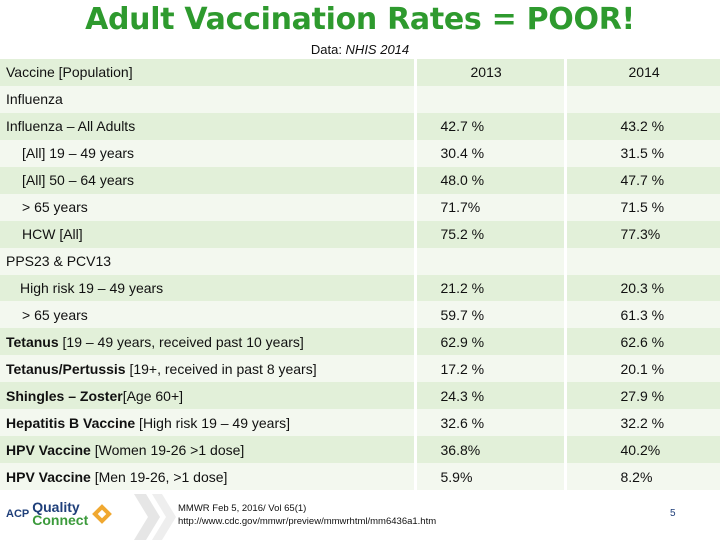  I want to click on table-row: [All] 19 – 49 years 30.4 % 31.5 %, so click(360, 153).